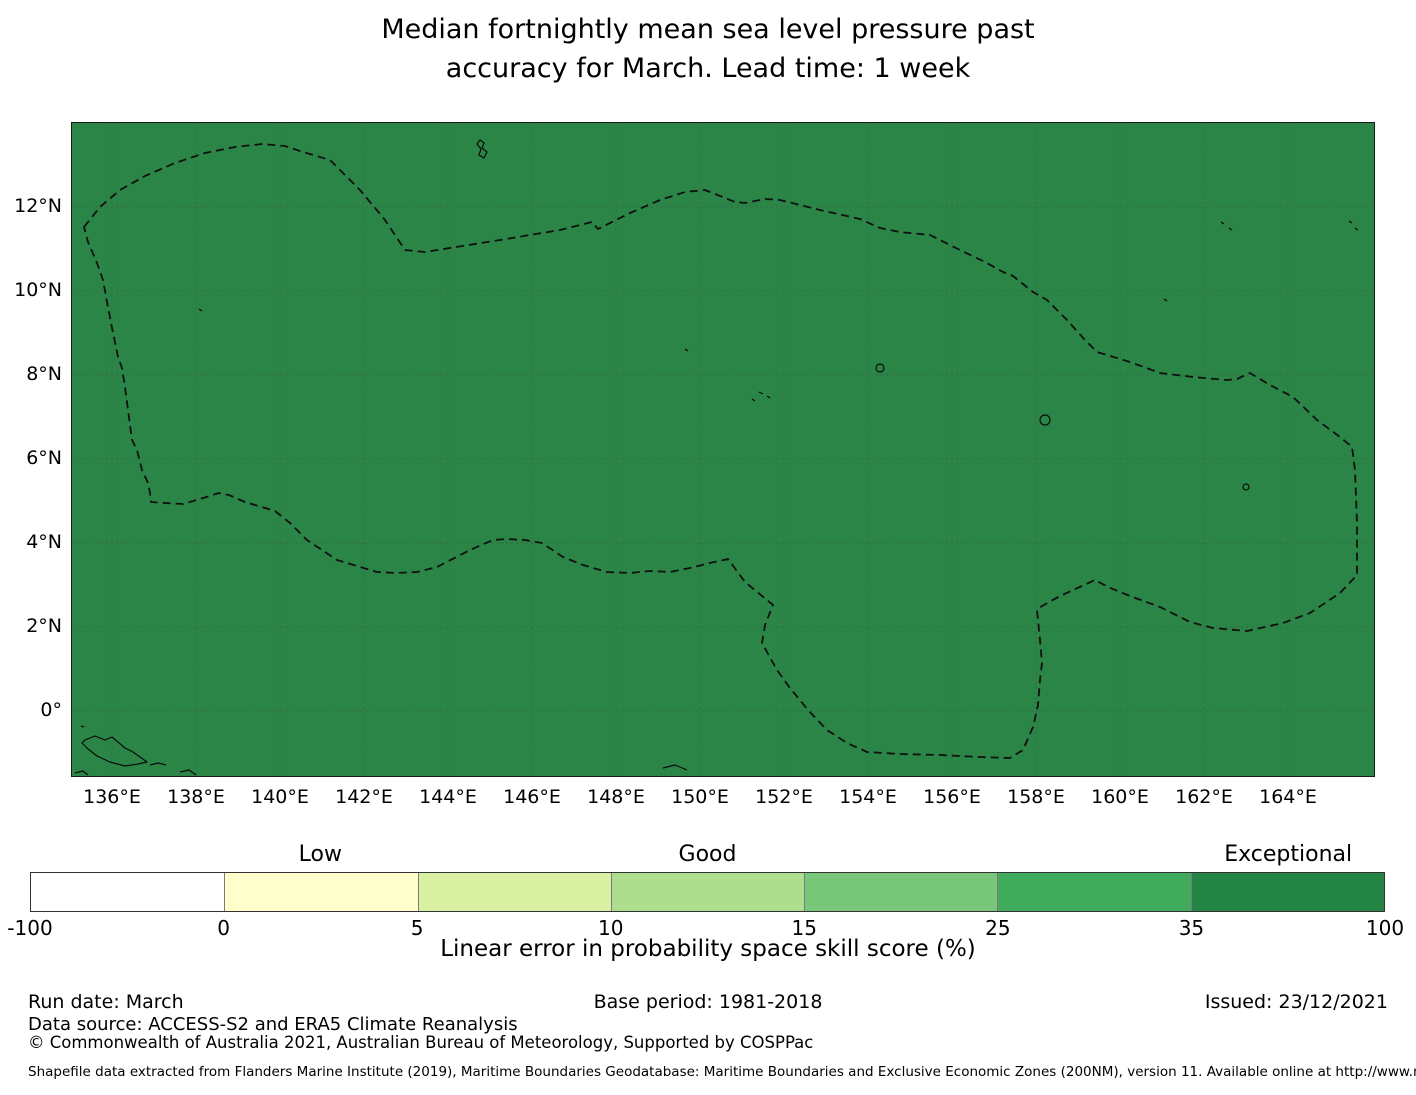 This screenshot has width=1416, height=1095. What do you see at coordinates (364, 797) in the screenshot?
I see `lon-tick-label: 142°E` at bounding box center [364, 797].